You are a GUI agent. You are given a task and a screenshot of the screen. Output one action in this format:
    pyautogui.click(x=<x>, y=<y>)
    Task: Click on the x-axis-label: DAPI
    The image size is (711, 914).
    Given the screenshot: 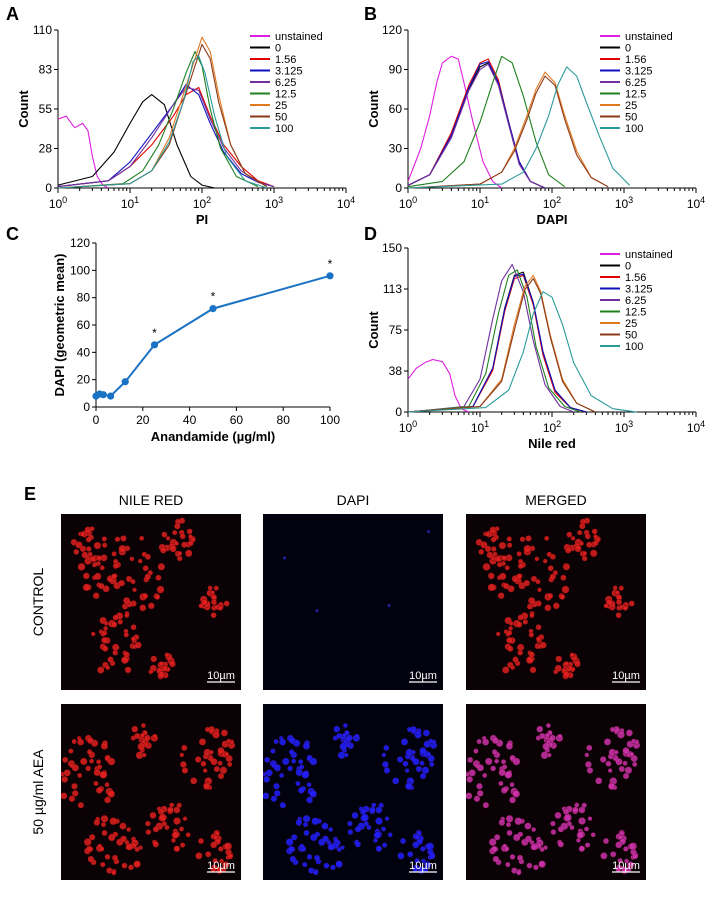 What is the action you would take?
    pyautogui.click(x=551, y=219)
    